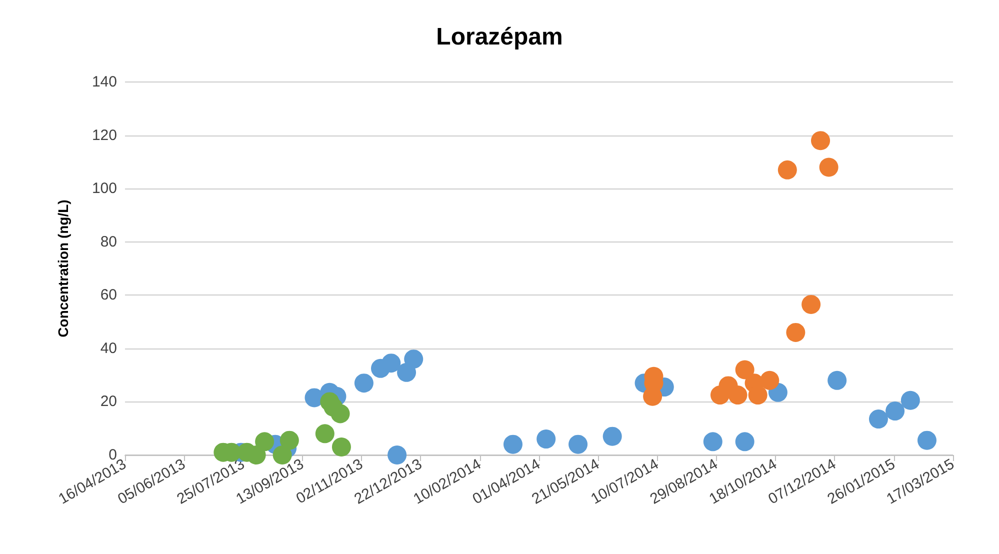  What do you see at coordinates (108, 295) in the screenshot?
I see `y-tick-label: 60` at bounding box center [108, 295].